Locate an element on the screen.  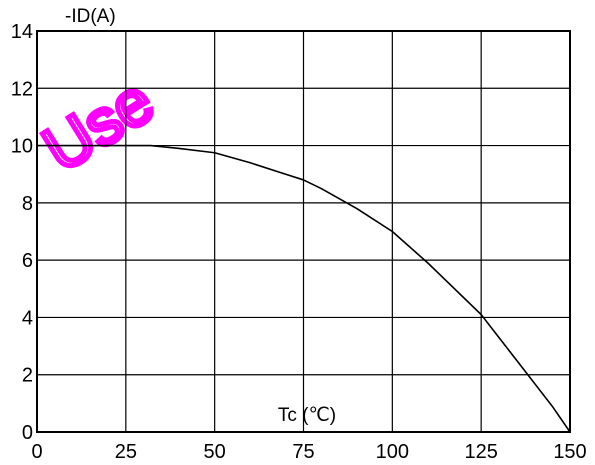
x-tick-label-4: 100 is located at coordinates (392, 452).